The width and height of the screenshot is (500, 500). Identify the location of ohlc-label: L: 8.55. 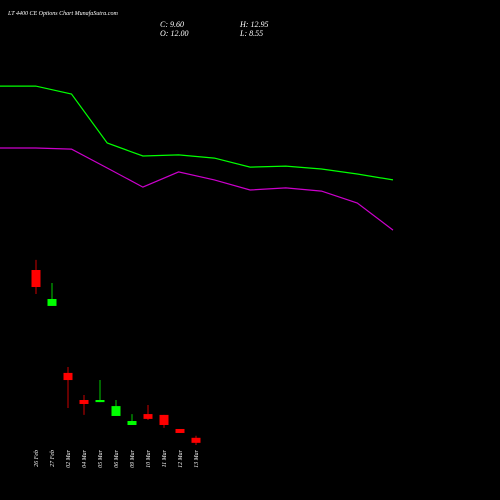
(251, 33).